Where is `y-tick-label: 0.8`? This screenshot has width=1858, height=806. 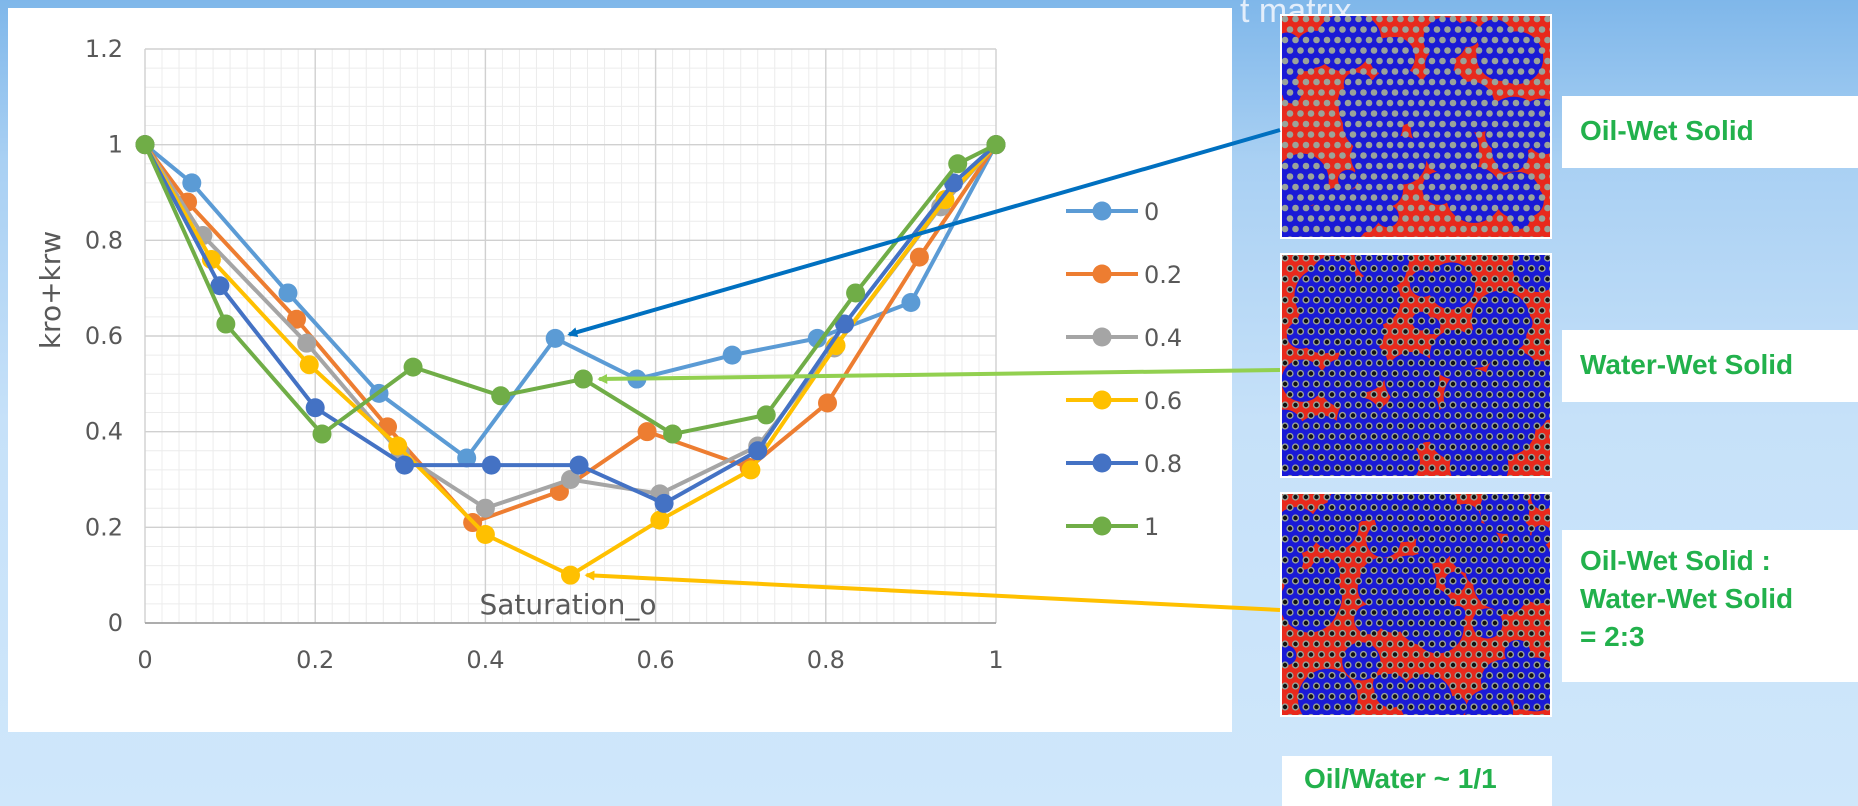
y-tick-label: 0.8 is located at coordinates (104, 240).